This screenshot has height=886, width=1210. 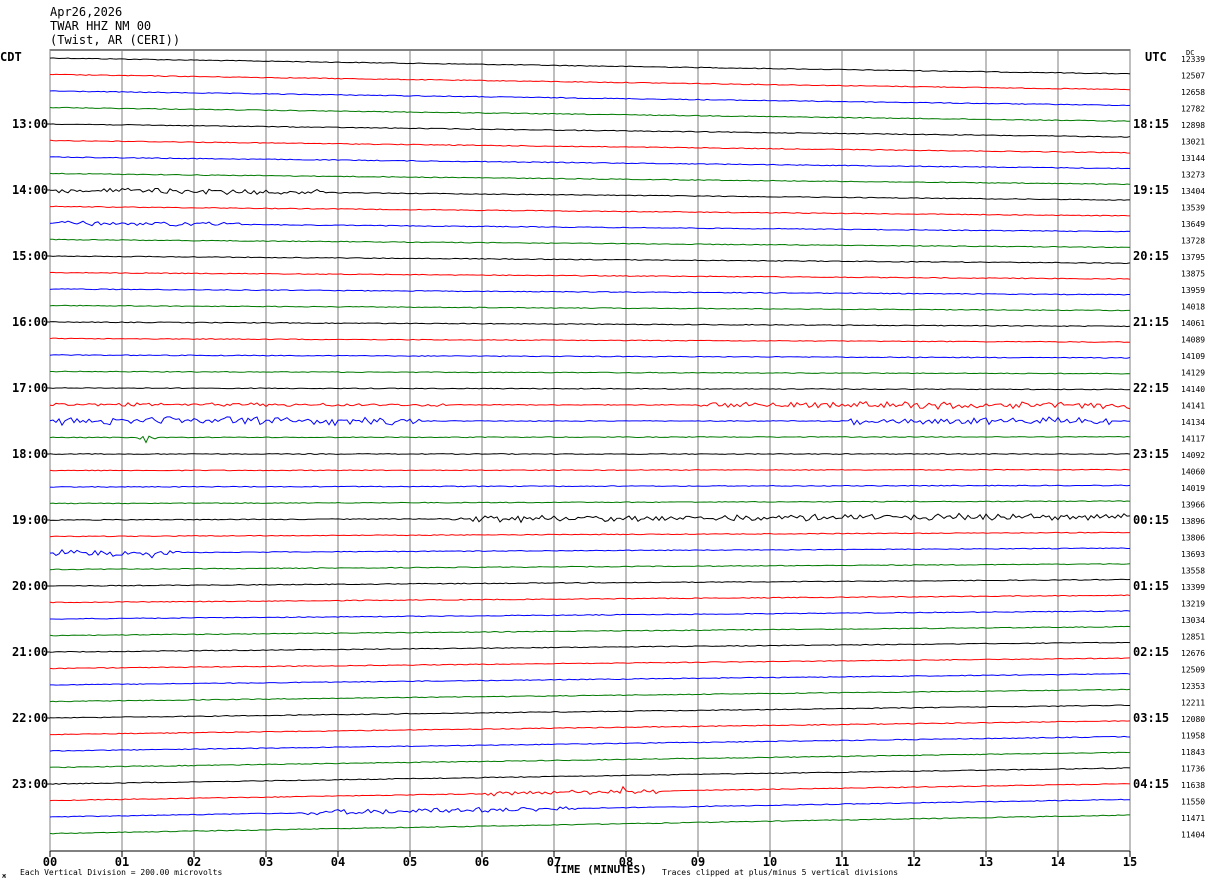 What do you see at coordinates (115, 40) in the screenshot?
I see `location-label: (Twist, AR (CERI))` at bounding box center [115, 40].